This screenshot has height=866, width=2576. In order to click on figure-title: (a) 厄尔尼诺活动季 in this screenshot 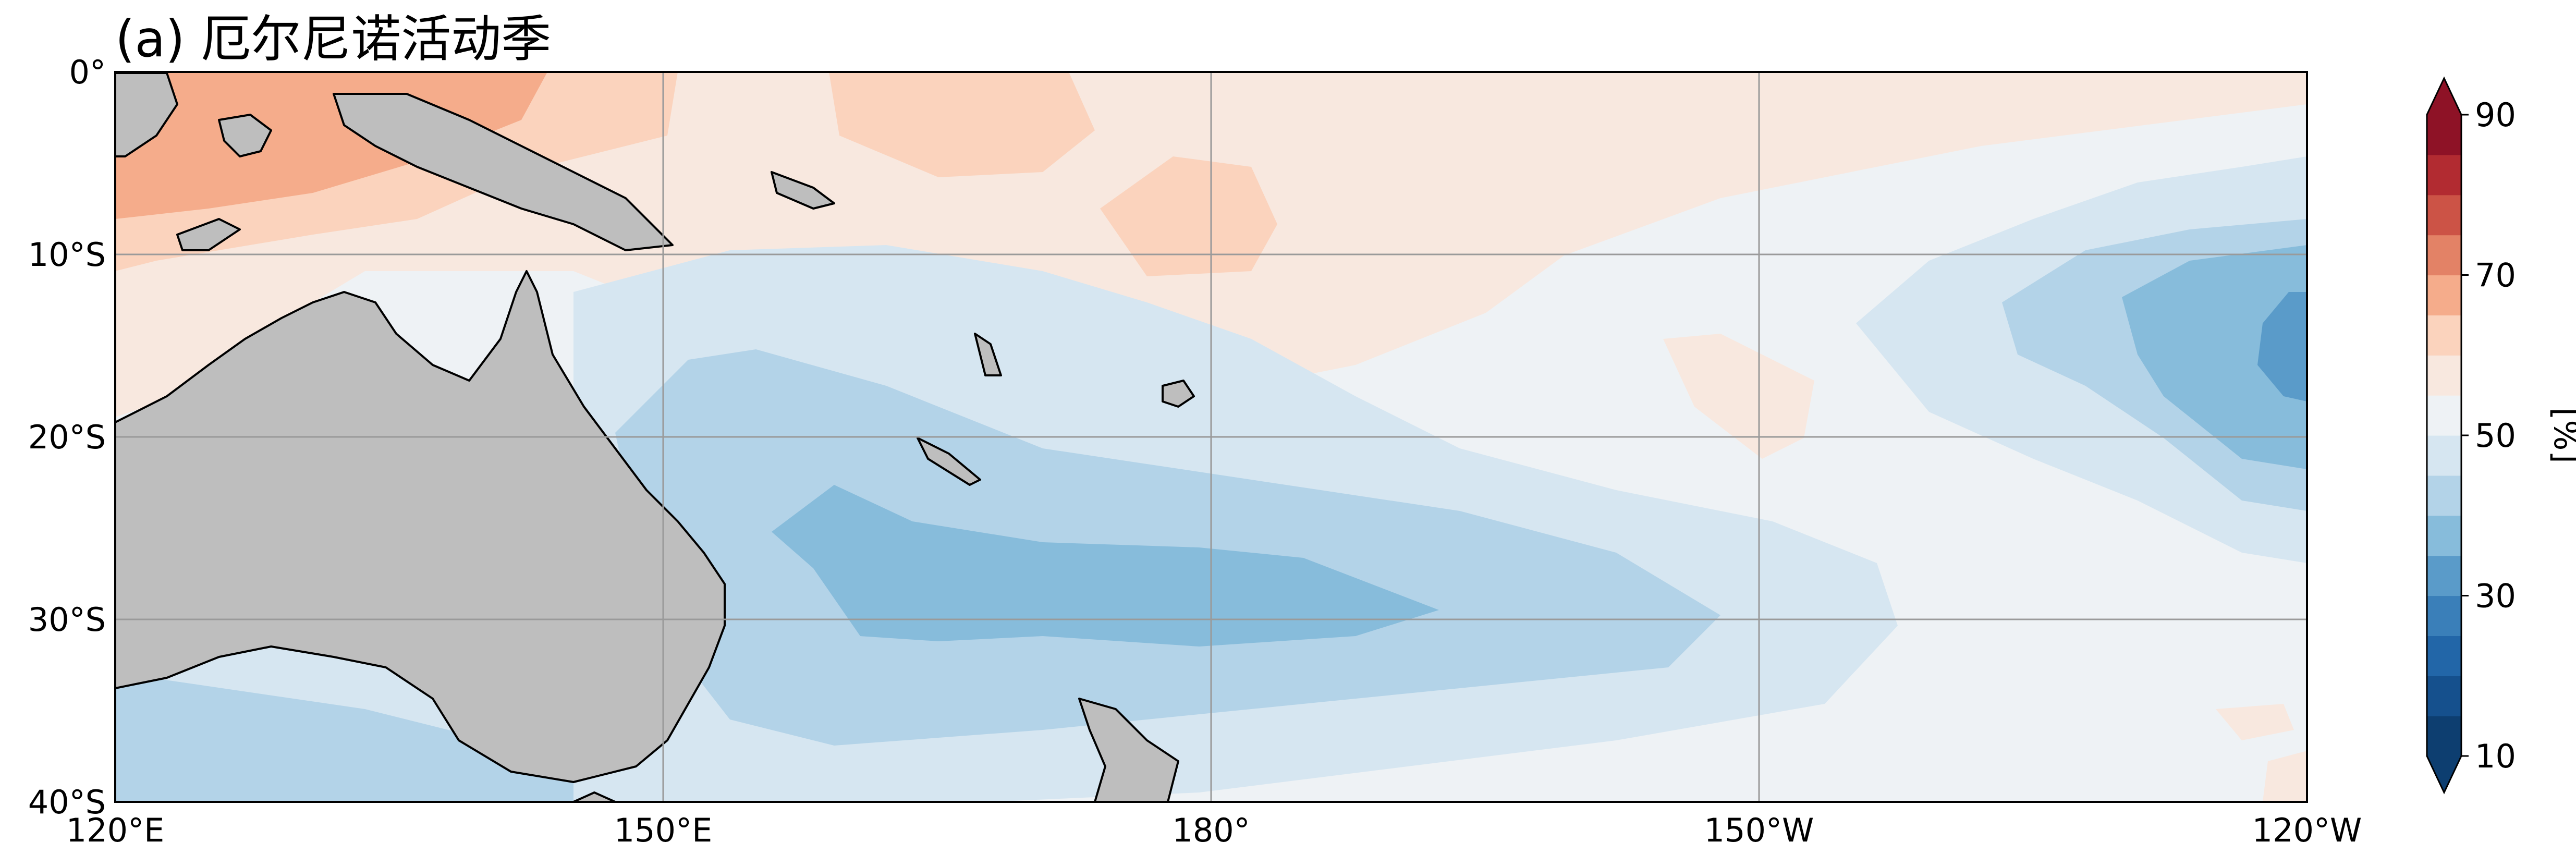, I will do `click(333, 39)`.